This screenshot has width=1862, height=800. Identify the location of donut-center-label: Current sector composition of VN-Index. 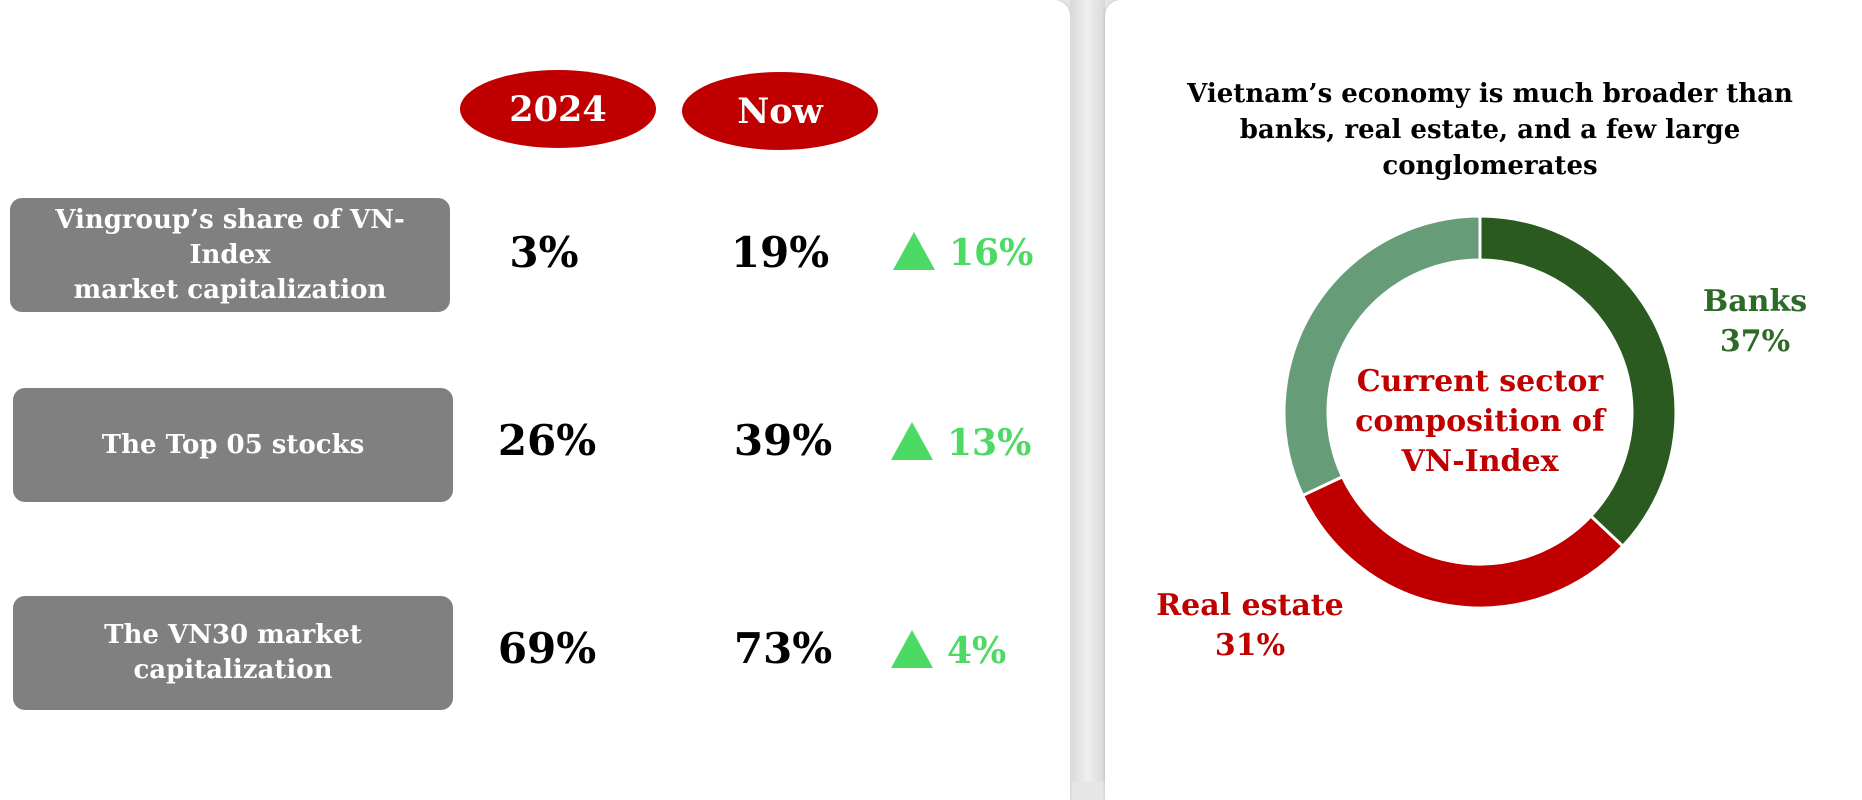
(1480, 422).